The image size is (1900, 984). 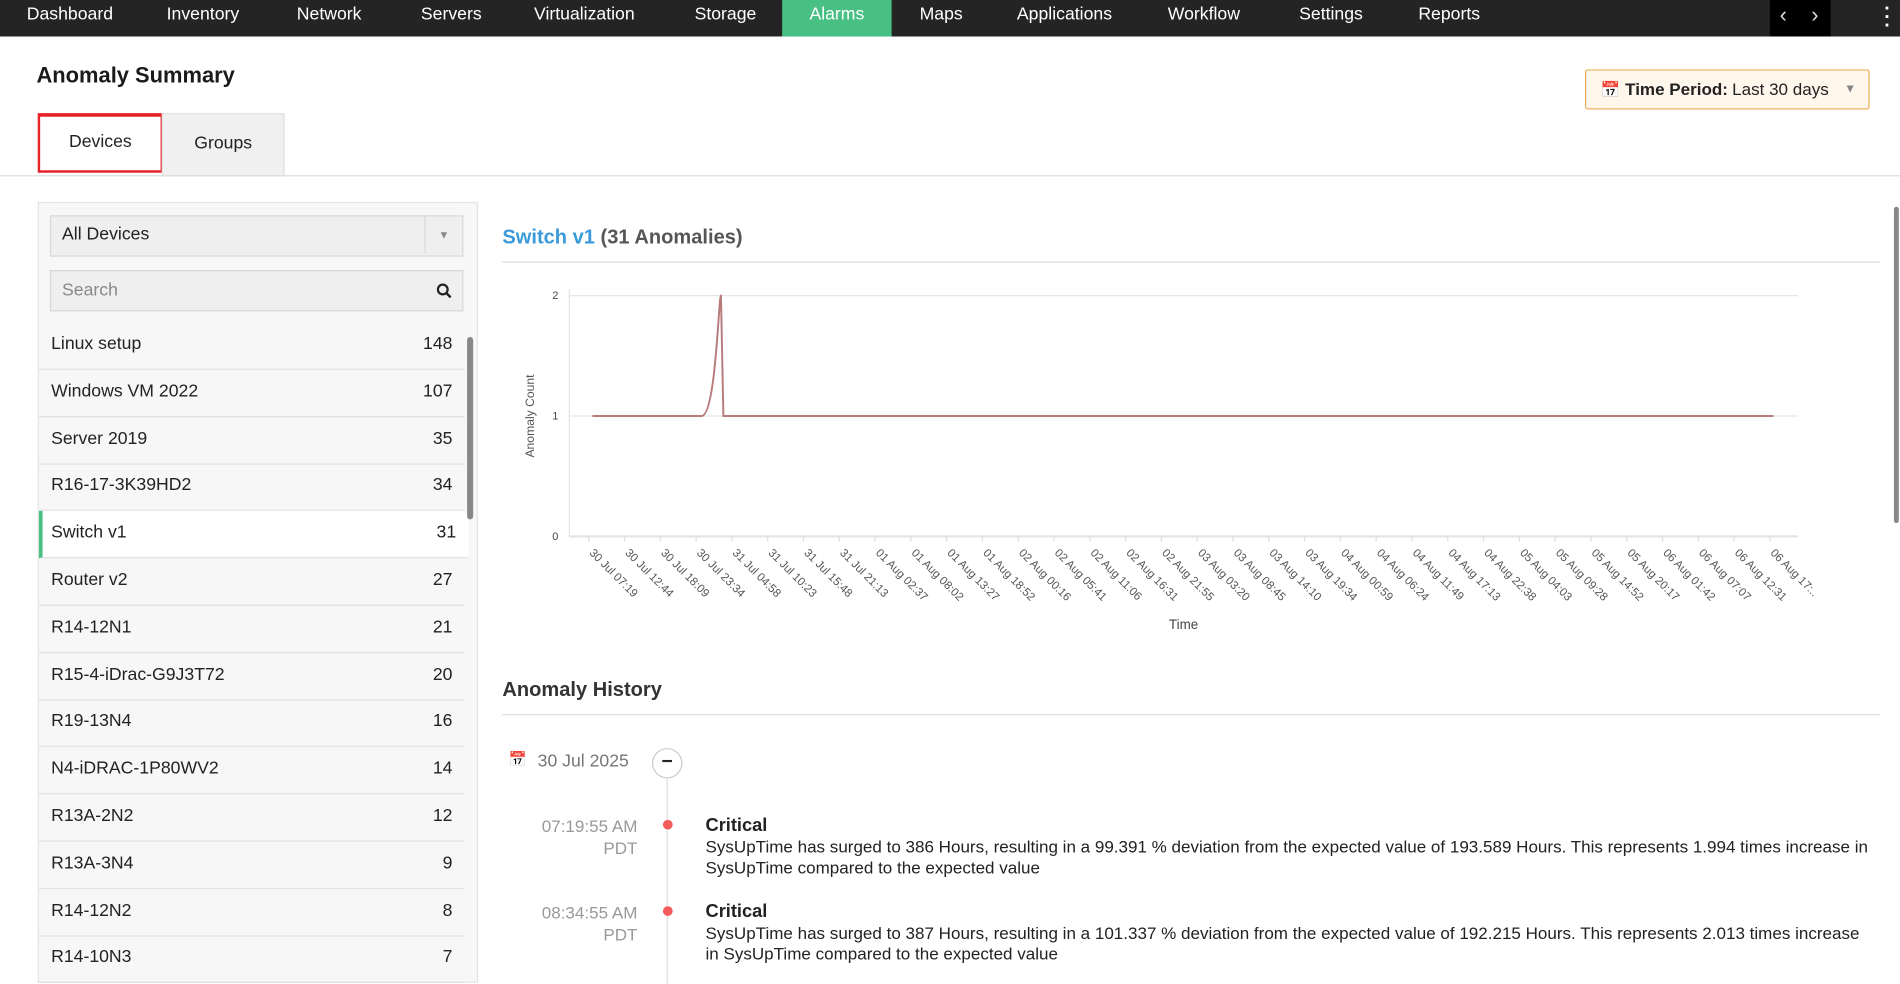 What do you see at coordinates (555, 296) in the screenshot?
I see `y-tick-label: 2` at bounding box center [555, 296].